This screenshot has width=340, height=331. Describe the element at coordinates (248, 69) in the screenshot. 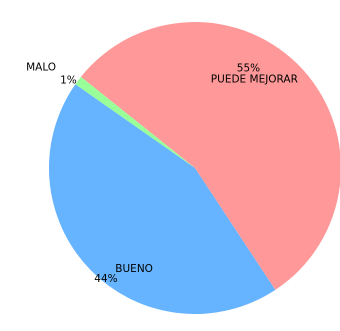

I see `slice-percent-label: 55%` at that location.